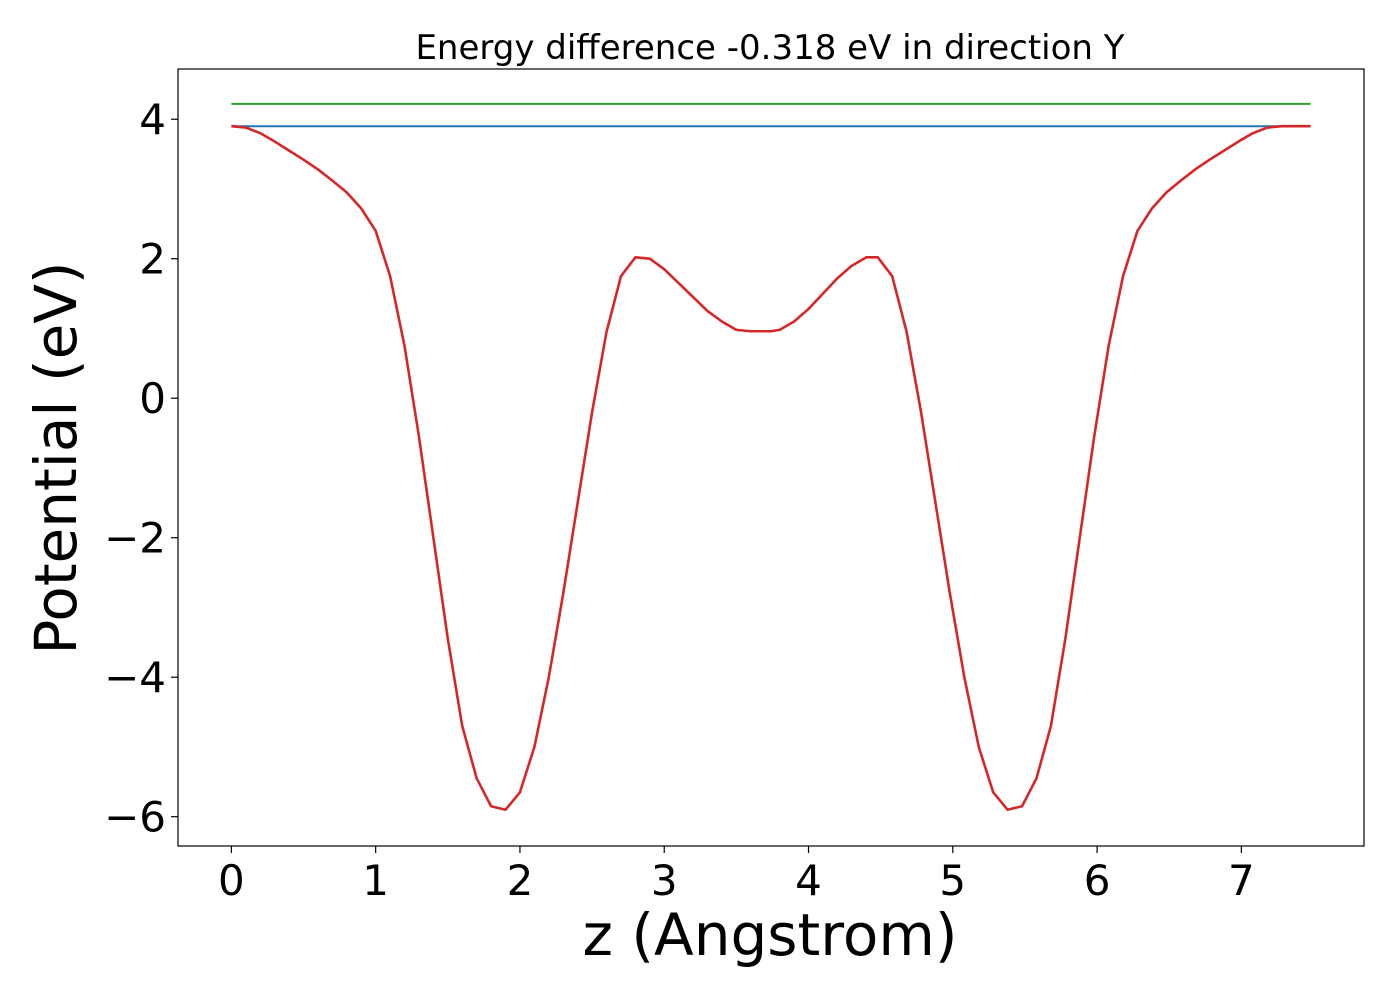  Describe the element at coordinates (231, 880) in the screenshot. I see `x-tick-label: 0` at that location.